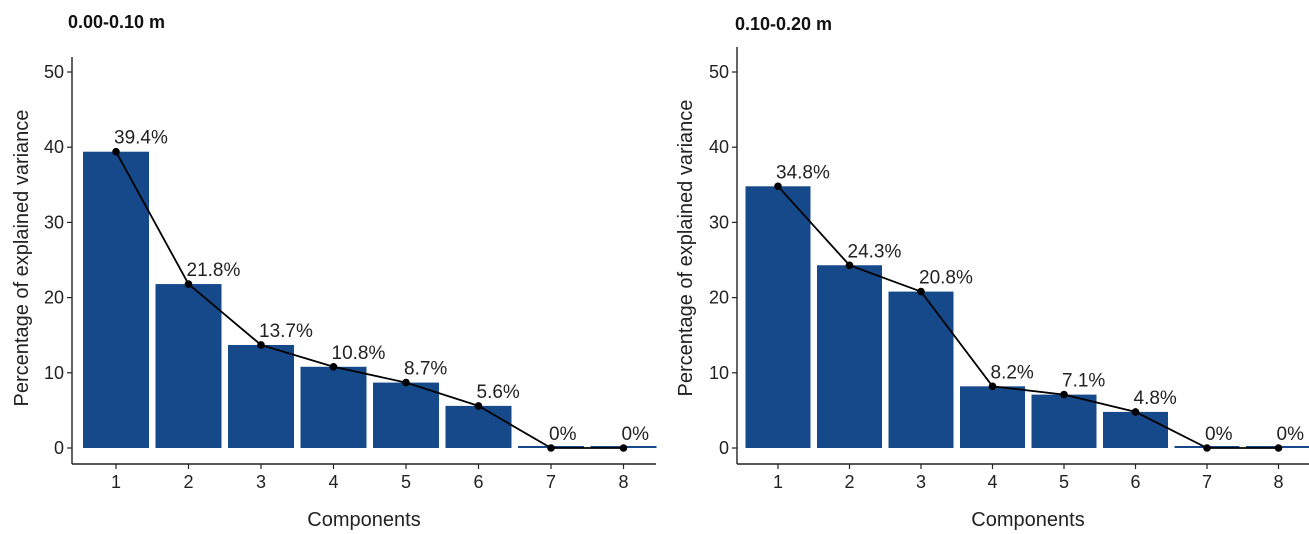  What do you see at coordinates (425, 369) in the screenshot?
I see `data-label-5: 8.7%` at bounding box center [425, 369].